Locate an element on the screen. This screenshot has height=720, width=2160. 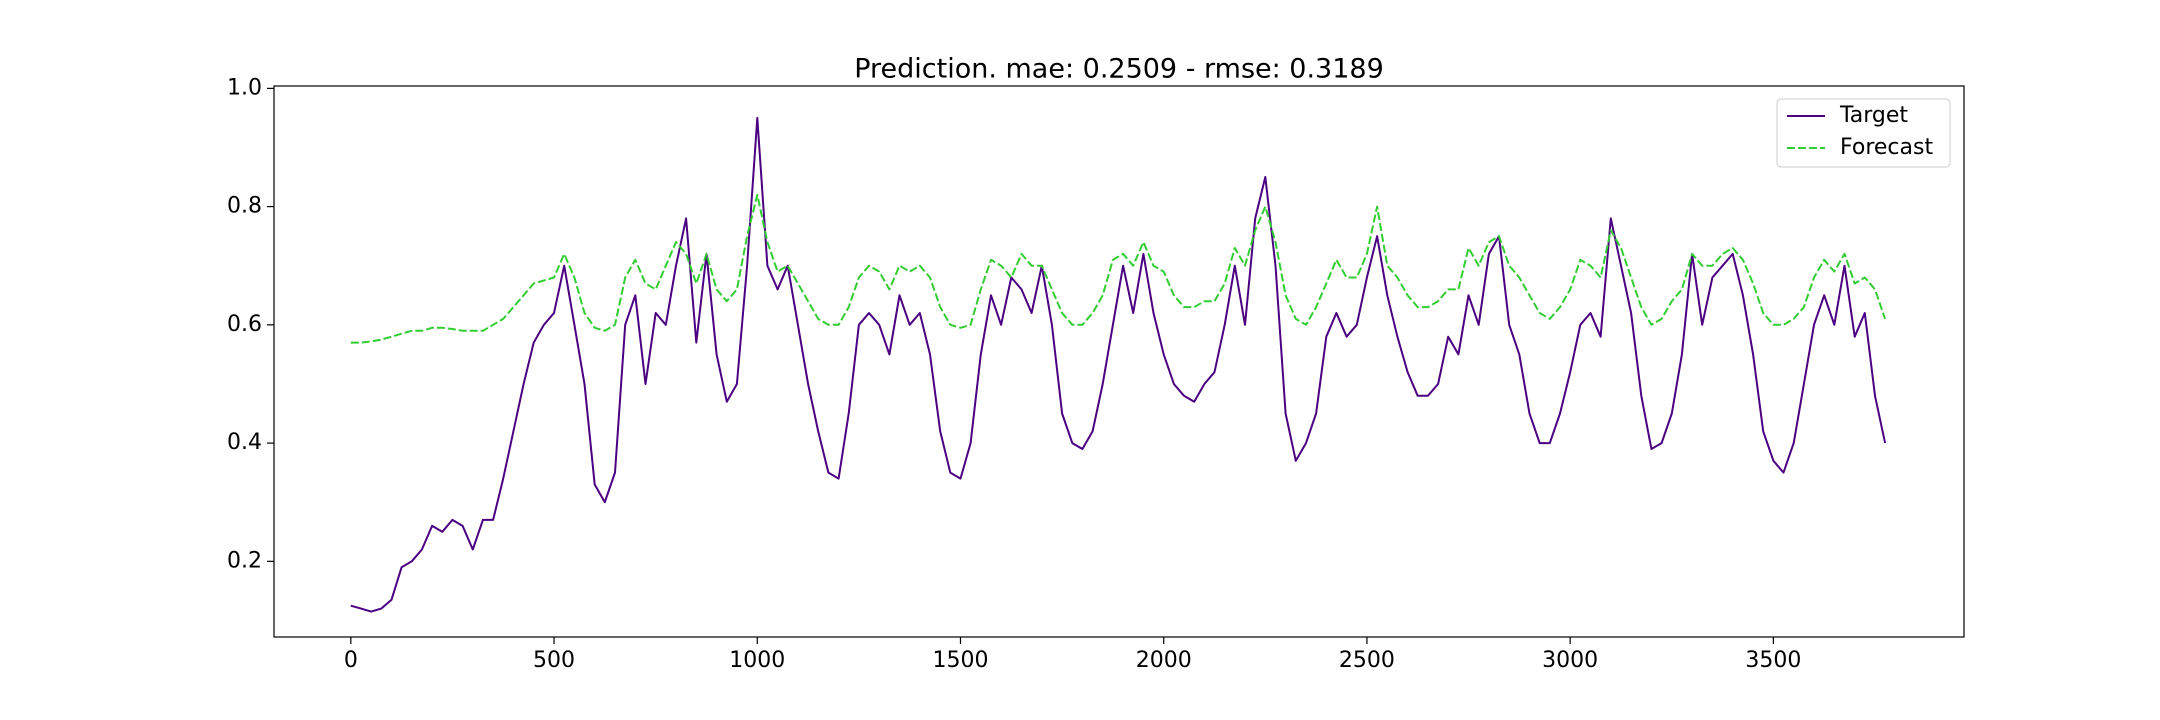
chart-title: Prediction. mae: 0.2509 - rmse: 0.3189 is located at coordinates (1119, 69).